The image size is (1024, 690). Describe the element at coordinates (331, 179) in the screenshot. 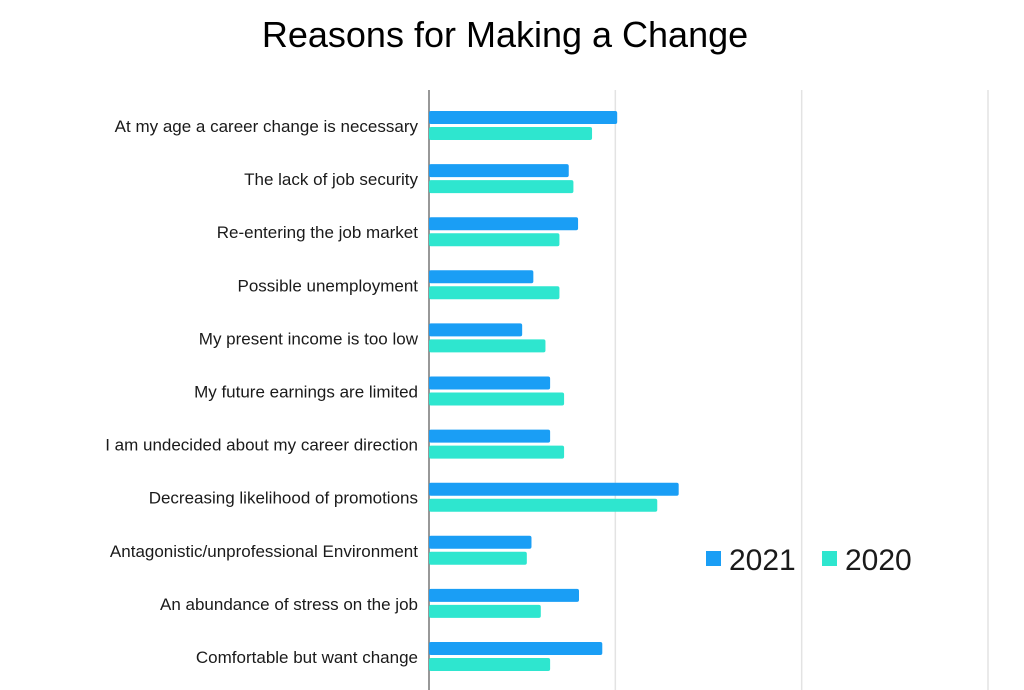

I see `category-label-1: The lack of job security` at that location.